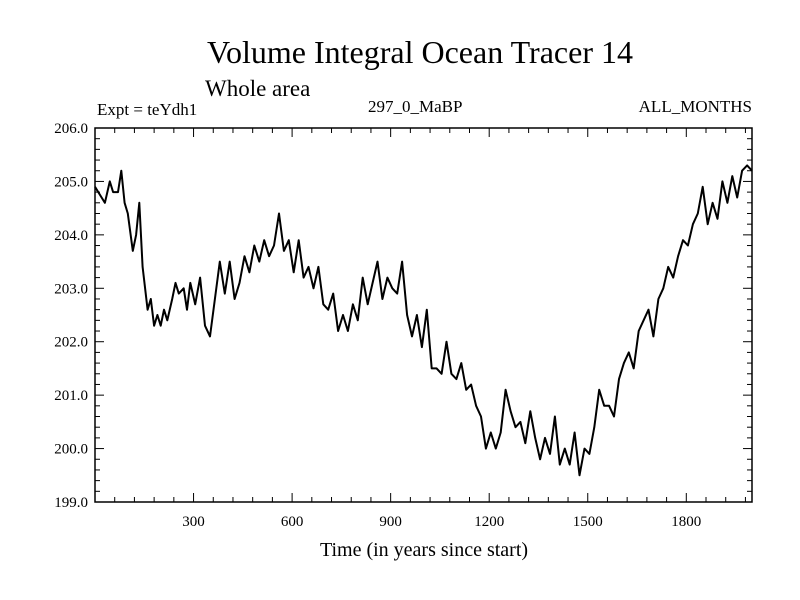 This screenshot has width=800, height=600. I want to click on x-tick-label: 900, so click(390, 522).